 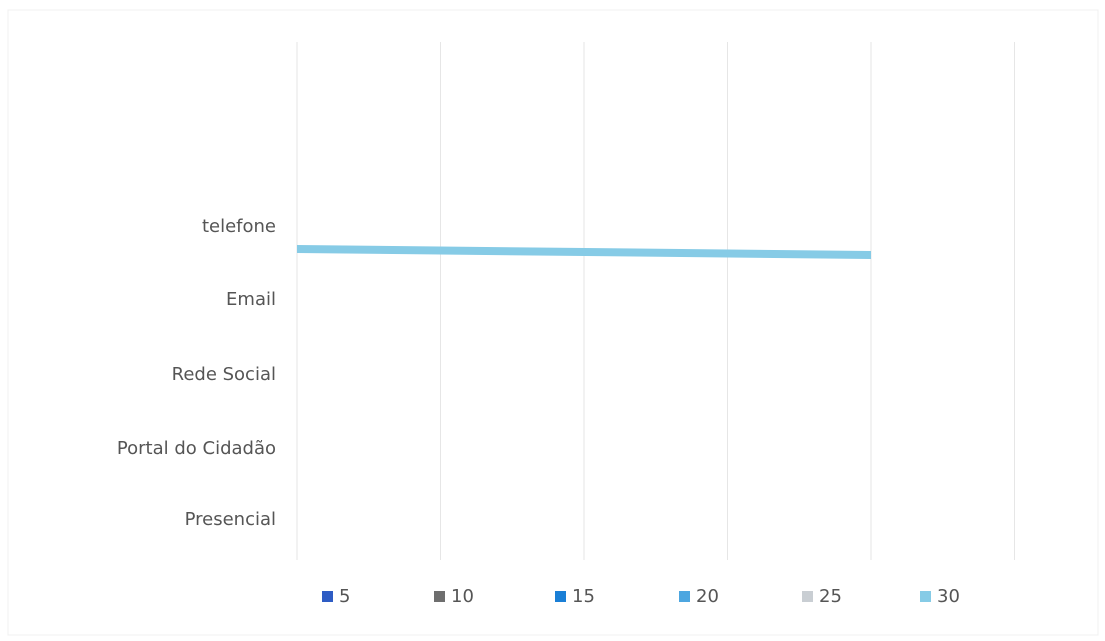 I want to click on legend-label: 30, so click(x=948, y=596).